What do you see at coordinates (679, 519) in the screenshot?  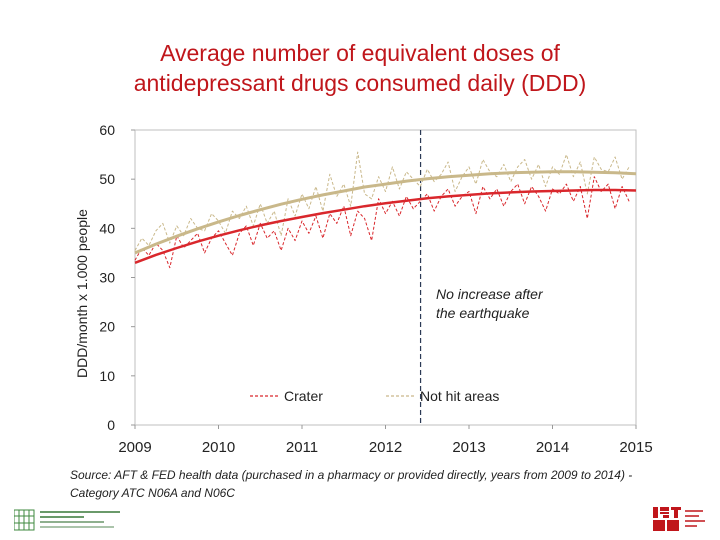 I see `institution-logo-right` at bounding box center [679, 519].